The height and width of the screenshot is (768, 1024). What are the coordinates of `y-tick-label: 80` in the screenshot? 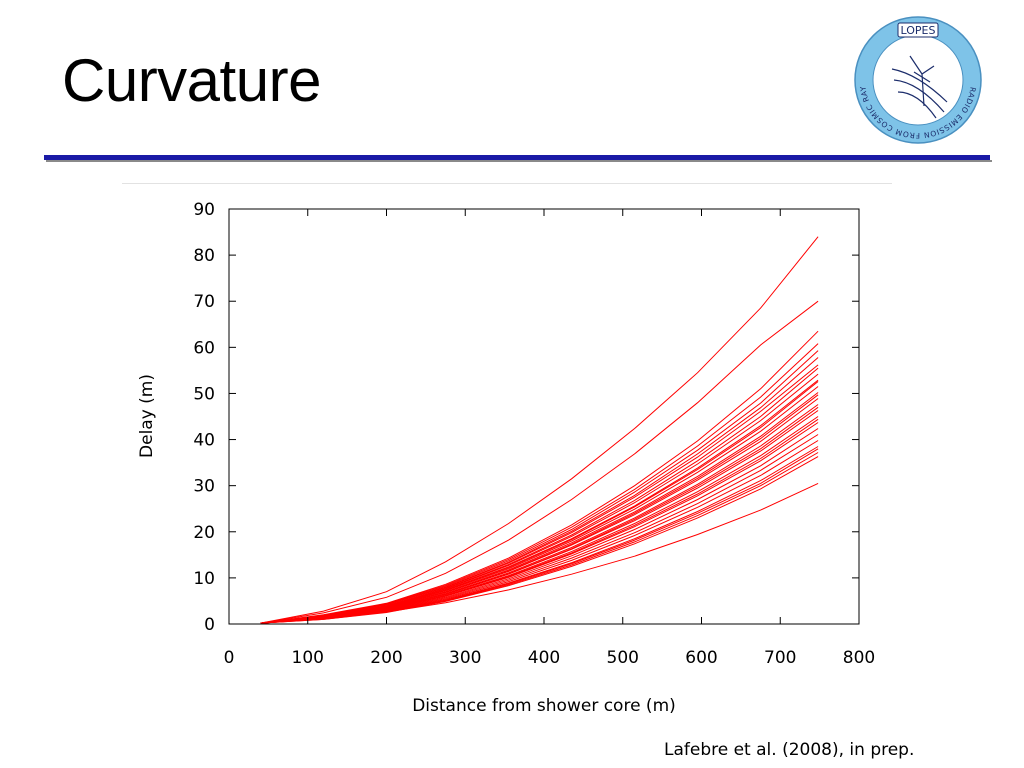 It's located at (204, 256).